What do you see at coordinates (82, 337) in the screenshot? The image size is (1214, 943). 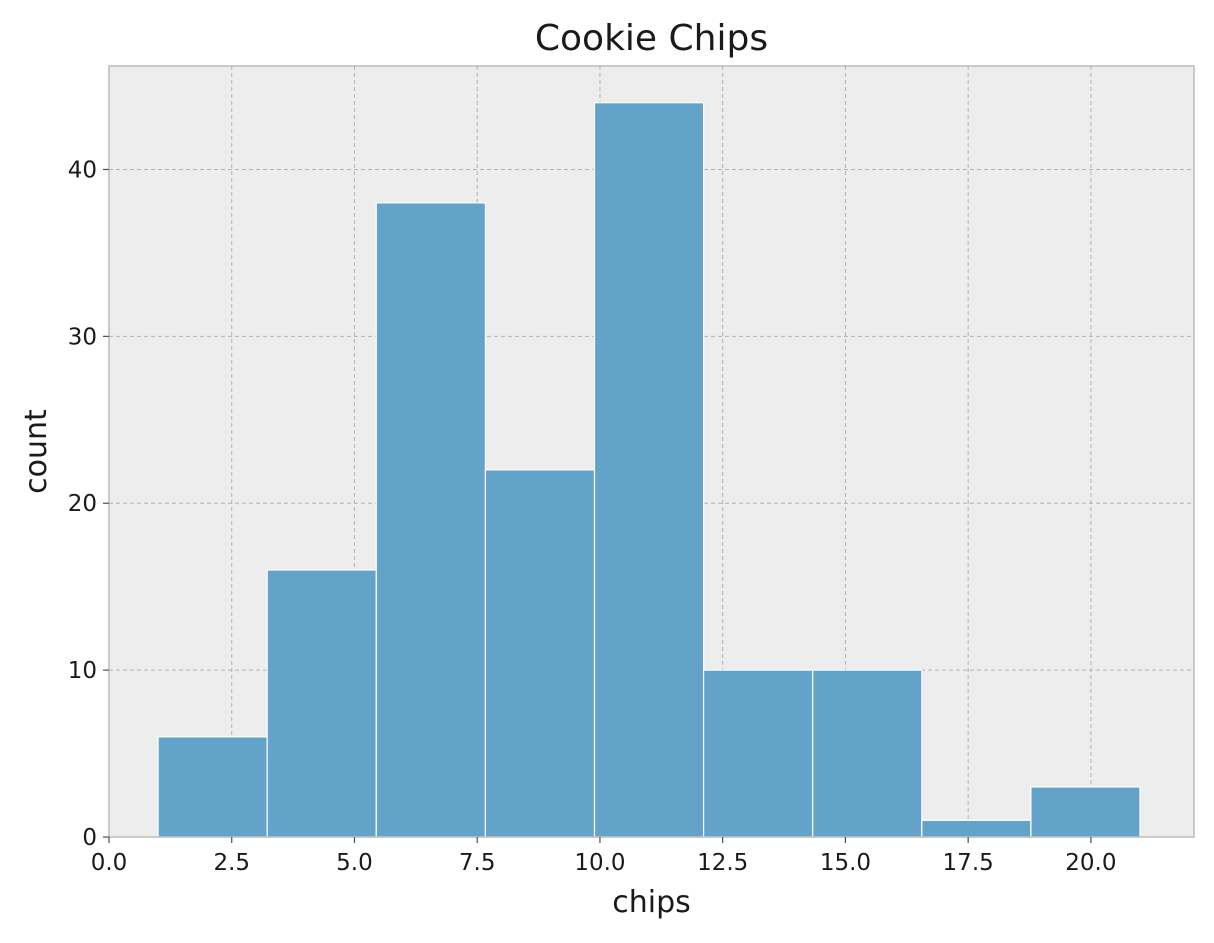 I see `y-tick-label: 30` at bounding box center [82, 337].